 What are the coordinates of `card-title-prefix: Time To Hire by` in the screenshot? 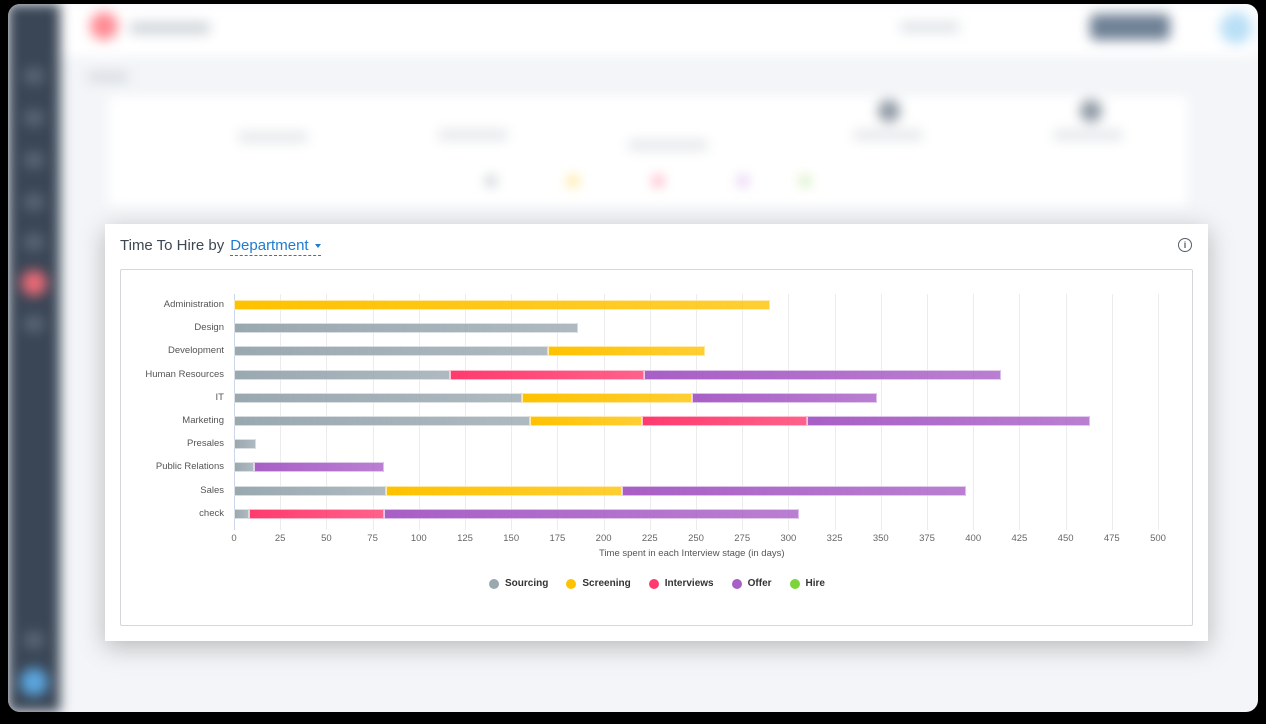 It's located at (172, 245).